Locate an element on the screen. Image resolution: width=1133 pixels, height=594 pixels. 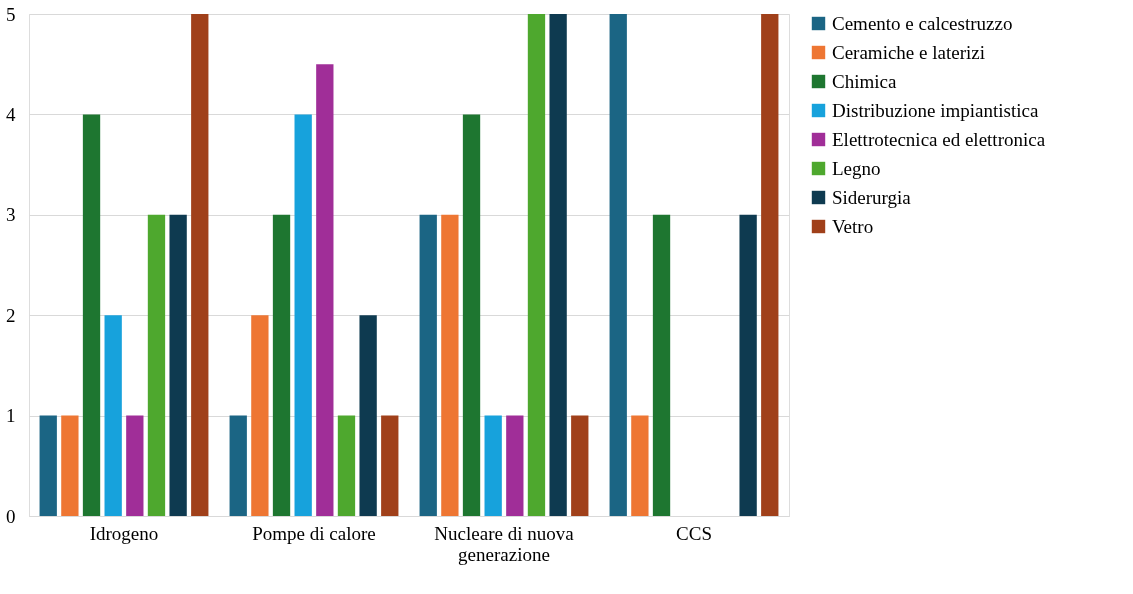
x-tick-label: CCS is located at coordinates (694, 533).